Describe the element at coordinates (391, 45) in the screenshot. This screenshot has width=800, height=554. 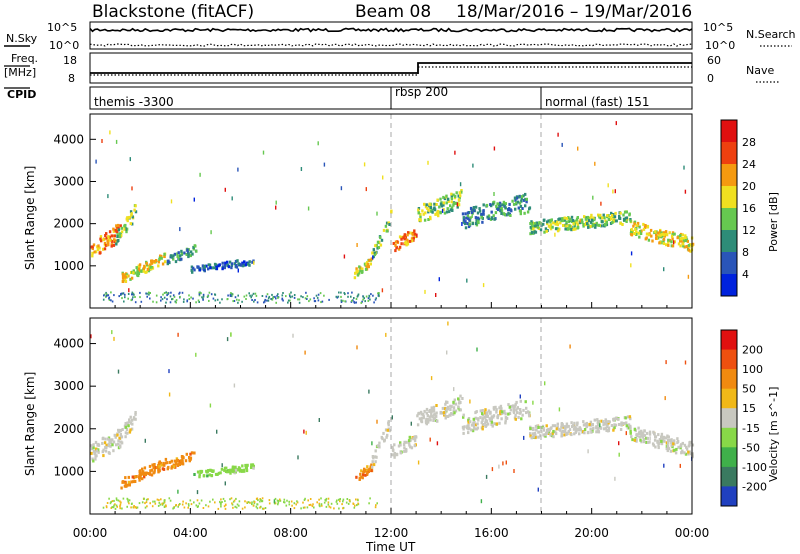
I see `nsearch-line` at that location.